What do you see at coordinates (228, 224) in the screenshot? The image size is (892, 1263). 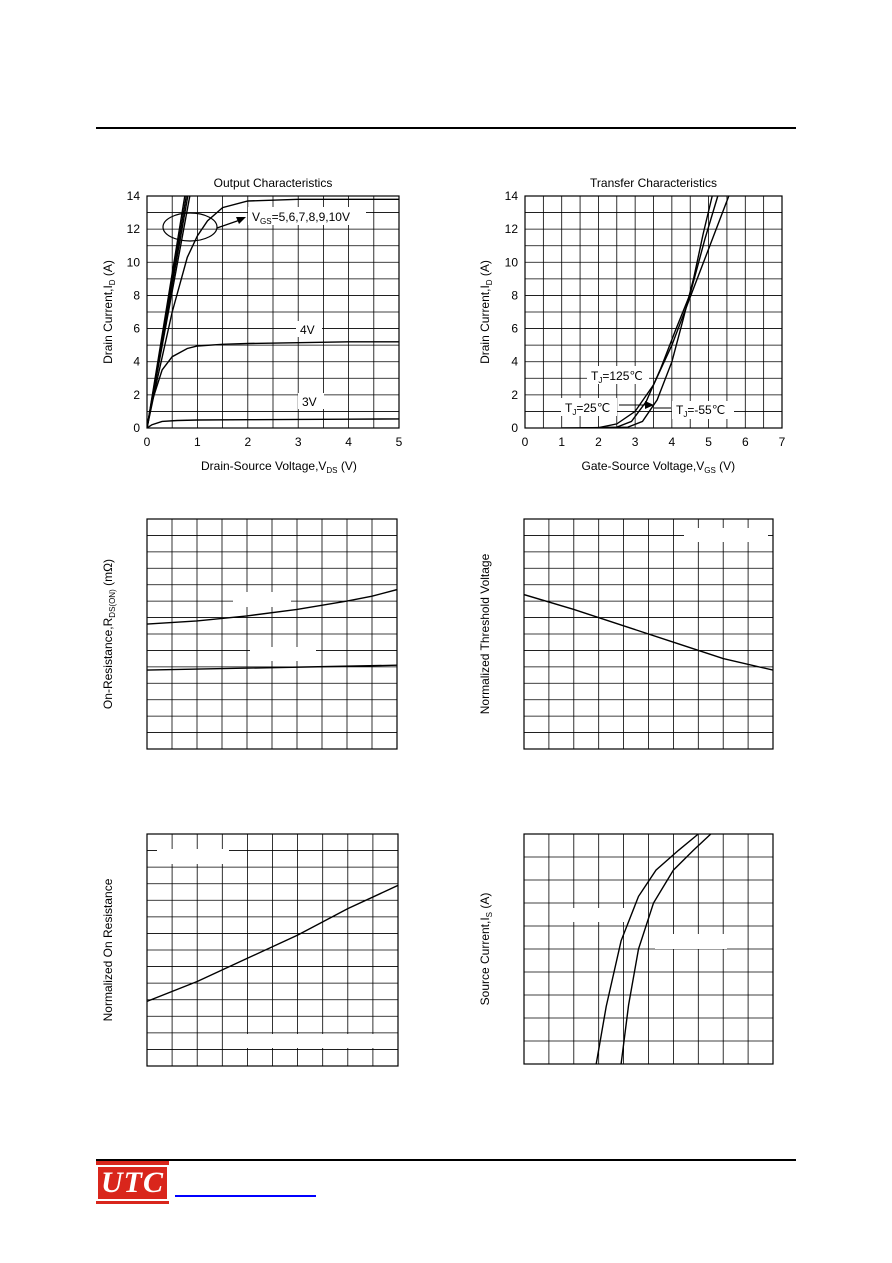 I see `vgs-arrow-line` at bounding box center [228, 224].